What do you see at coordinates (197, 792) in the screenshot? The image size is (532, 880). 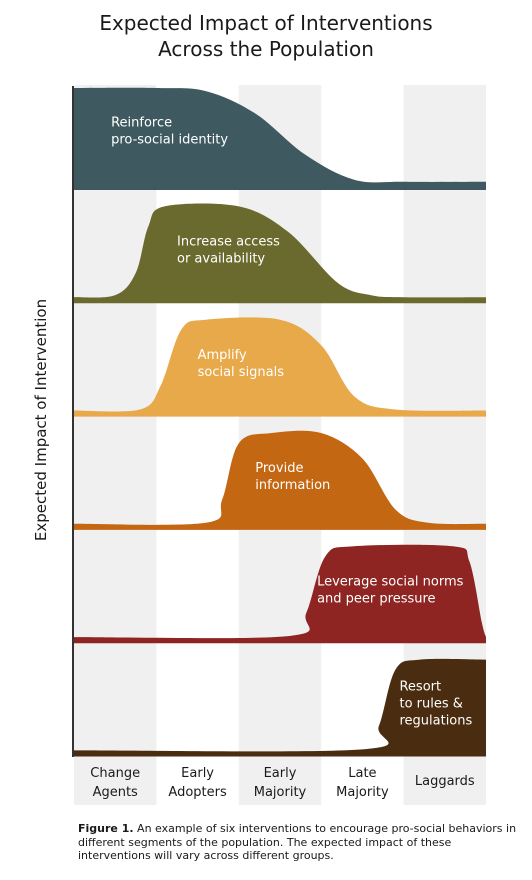 I see `category-label: Adopters` at bounding box center [197, 792].